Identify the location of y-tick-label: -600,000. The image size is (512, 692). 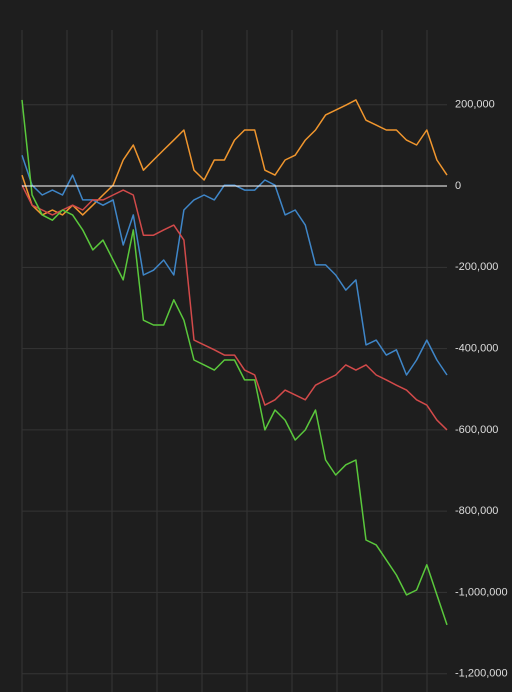
(476, 430).